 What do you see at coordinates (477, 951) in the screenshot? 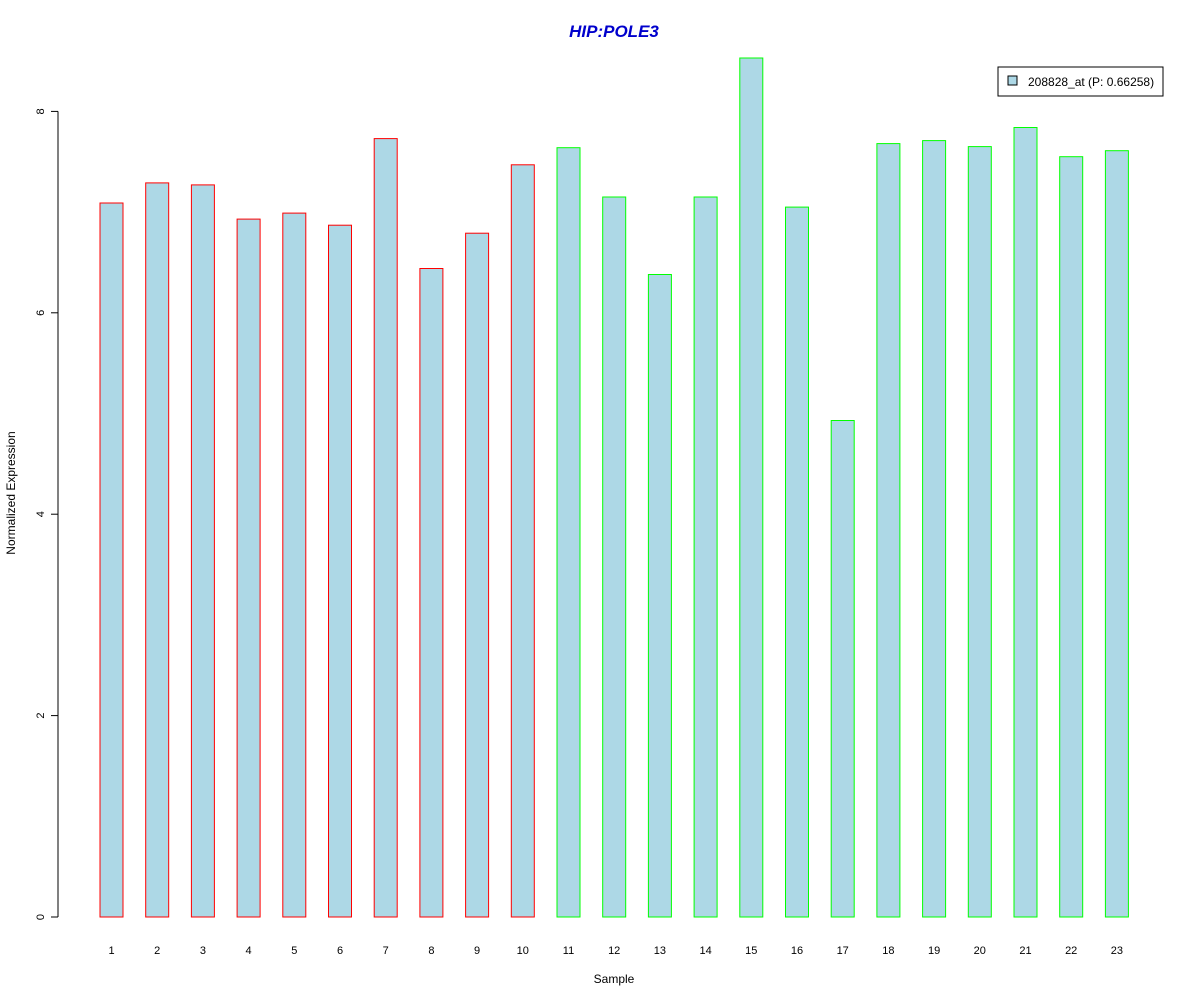
I see `x-tick-label: 9` at bounding box center [477, 951].